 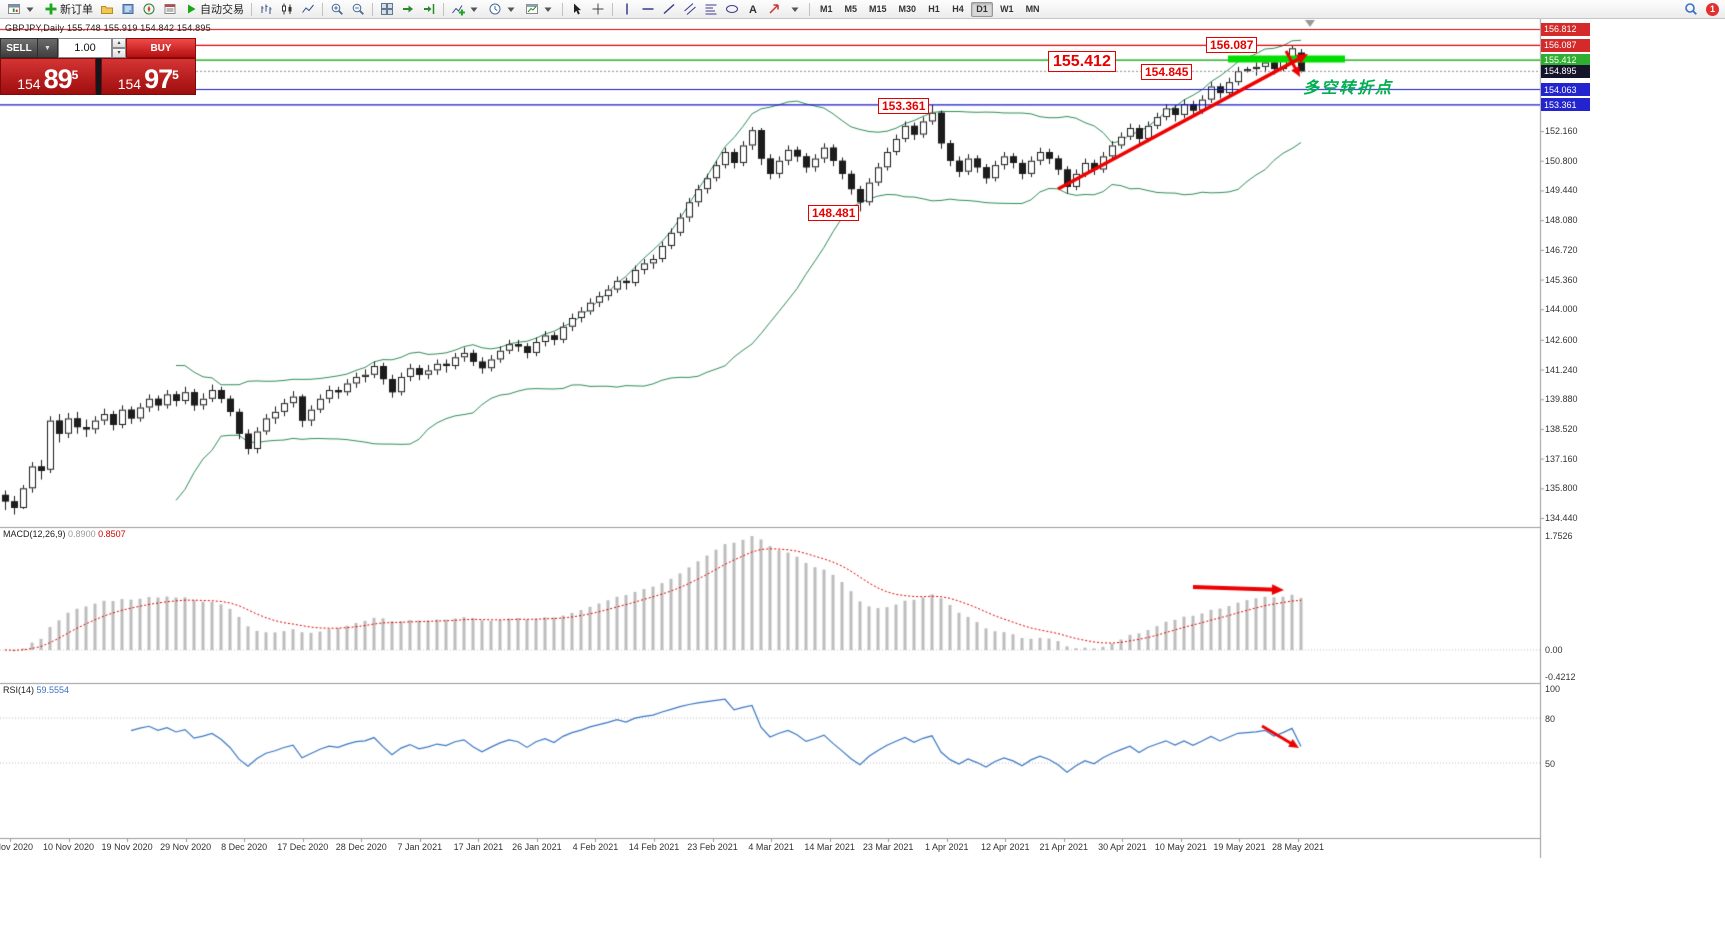 What do you see at coordinates (690, 9) in the screenshot?
I see `equidistant-channel-button` at bounding box center [690, 9].